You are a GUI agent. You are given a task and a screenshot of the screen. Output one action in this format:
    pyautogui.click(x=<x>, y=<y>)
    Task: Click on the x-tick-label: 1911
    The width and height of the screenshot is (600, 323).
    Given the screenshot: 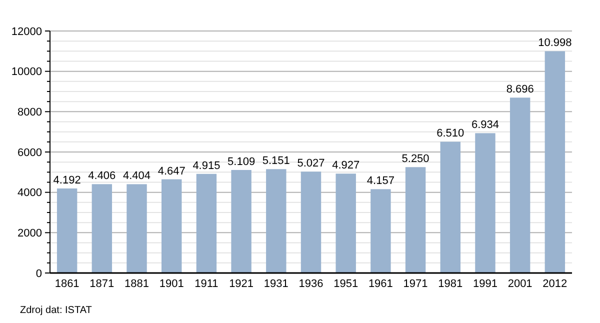 What is the action you would take?
    pyautogui.click(x=206, y=284)
    